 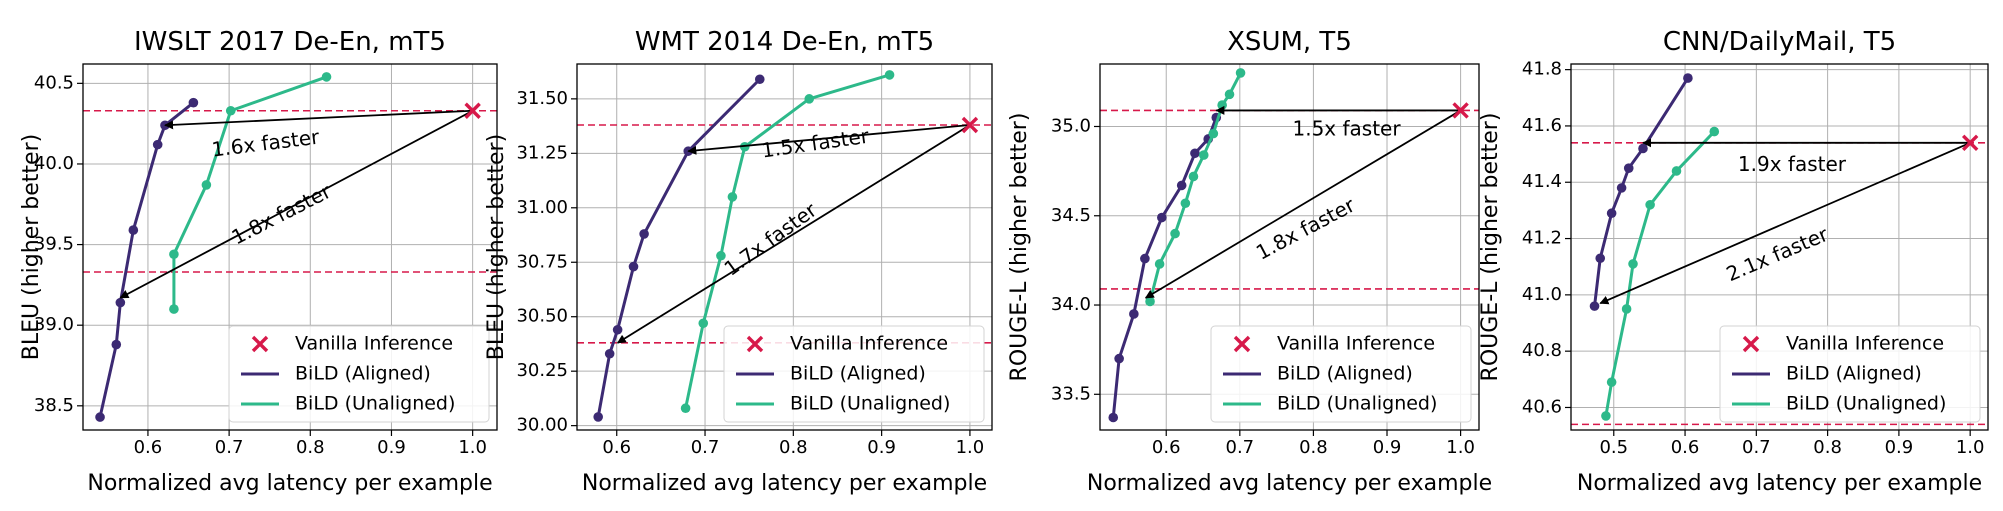 I want to click on y-tick-label: 38.5, so click(x=54, y=405).